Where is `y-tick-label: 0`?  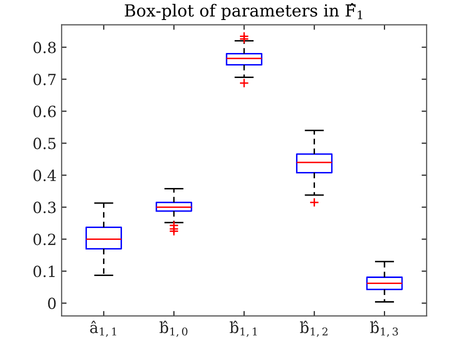 y-tick-label: 0 is located at coordinates (52, 304).